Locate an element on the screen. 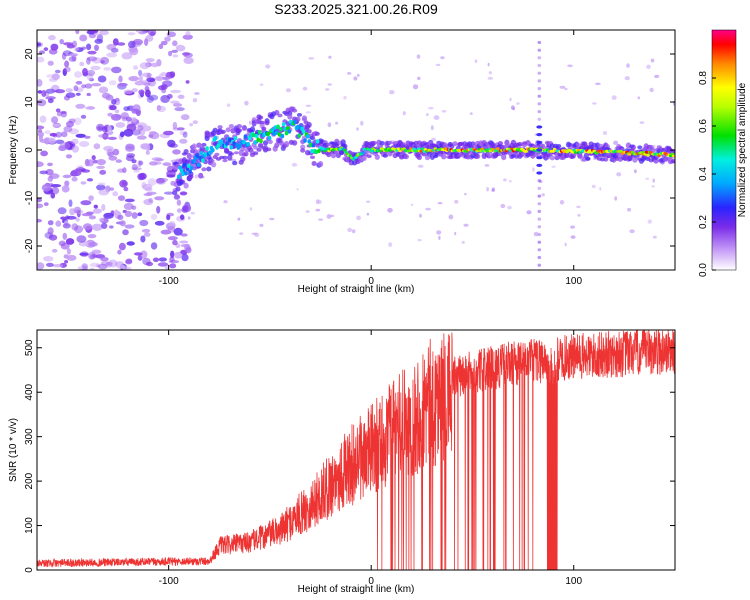 This screenshot has height=600, width=750. spectrogram-xtick-label: -100 is located at coordinates (169, 281).